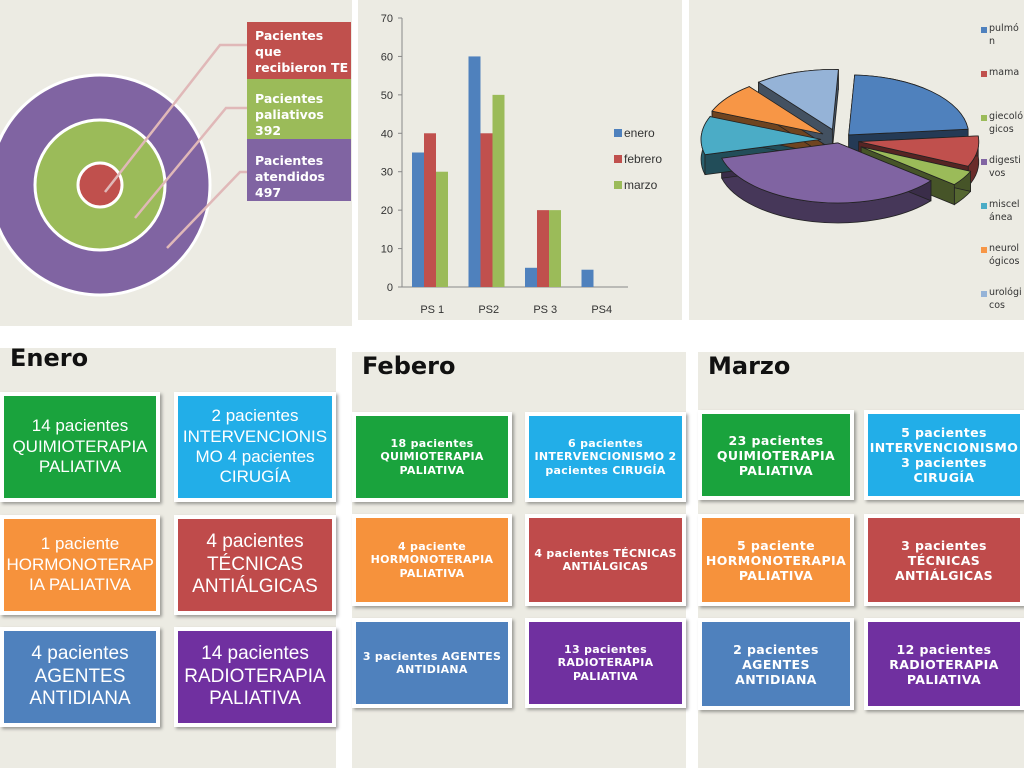  What do you see at coordinates (605, 663) in the screenshot?
I see `febrero-radioterapia-box: 13 pacientes RADIOTERAPIA PALIATIVA` at bounding box center [605, 663].